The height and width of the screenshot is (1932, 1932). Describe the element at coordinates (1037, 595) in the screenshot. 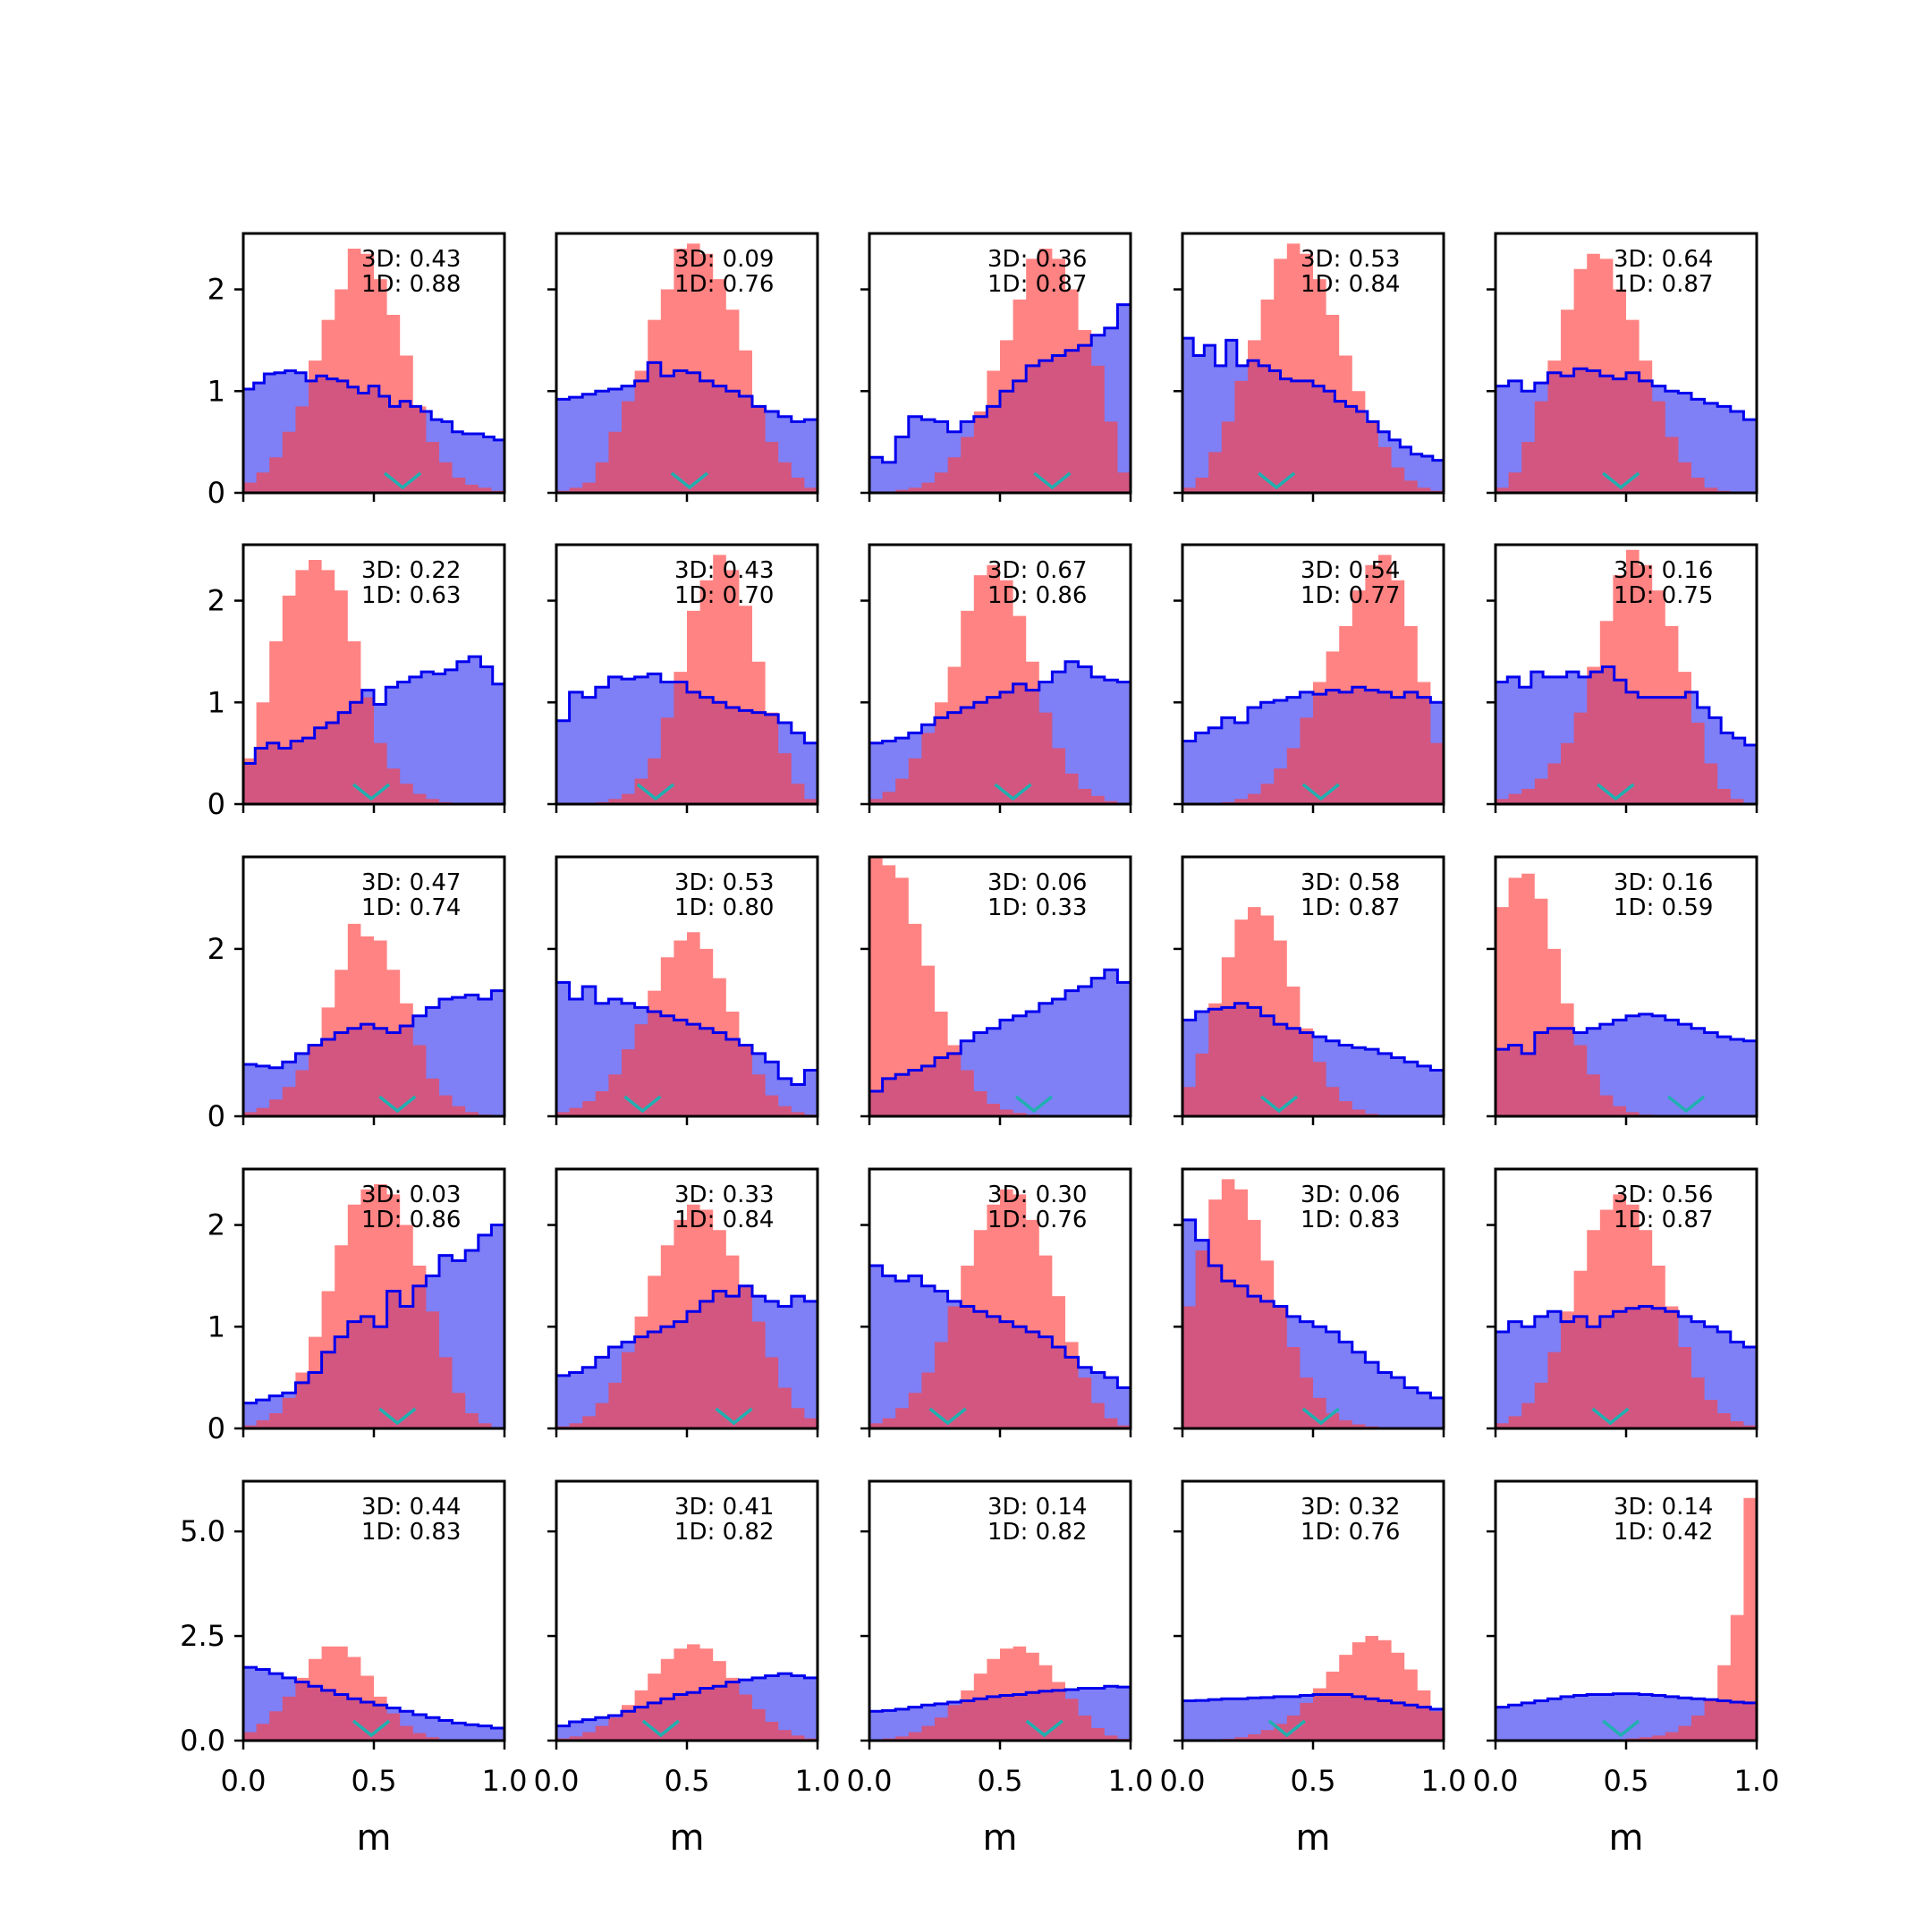

I see `annotation-text: 1D: 0.86` at that location.